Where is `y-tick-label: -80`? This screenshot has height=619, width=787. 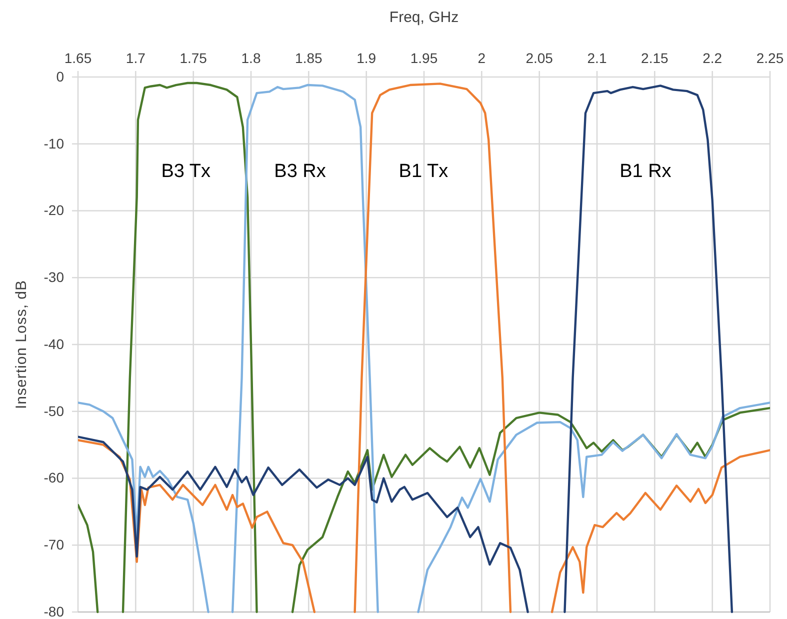 y-tick-label: -80 is located at coordinates (54, 611).